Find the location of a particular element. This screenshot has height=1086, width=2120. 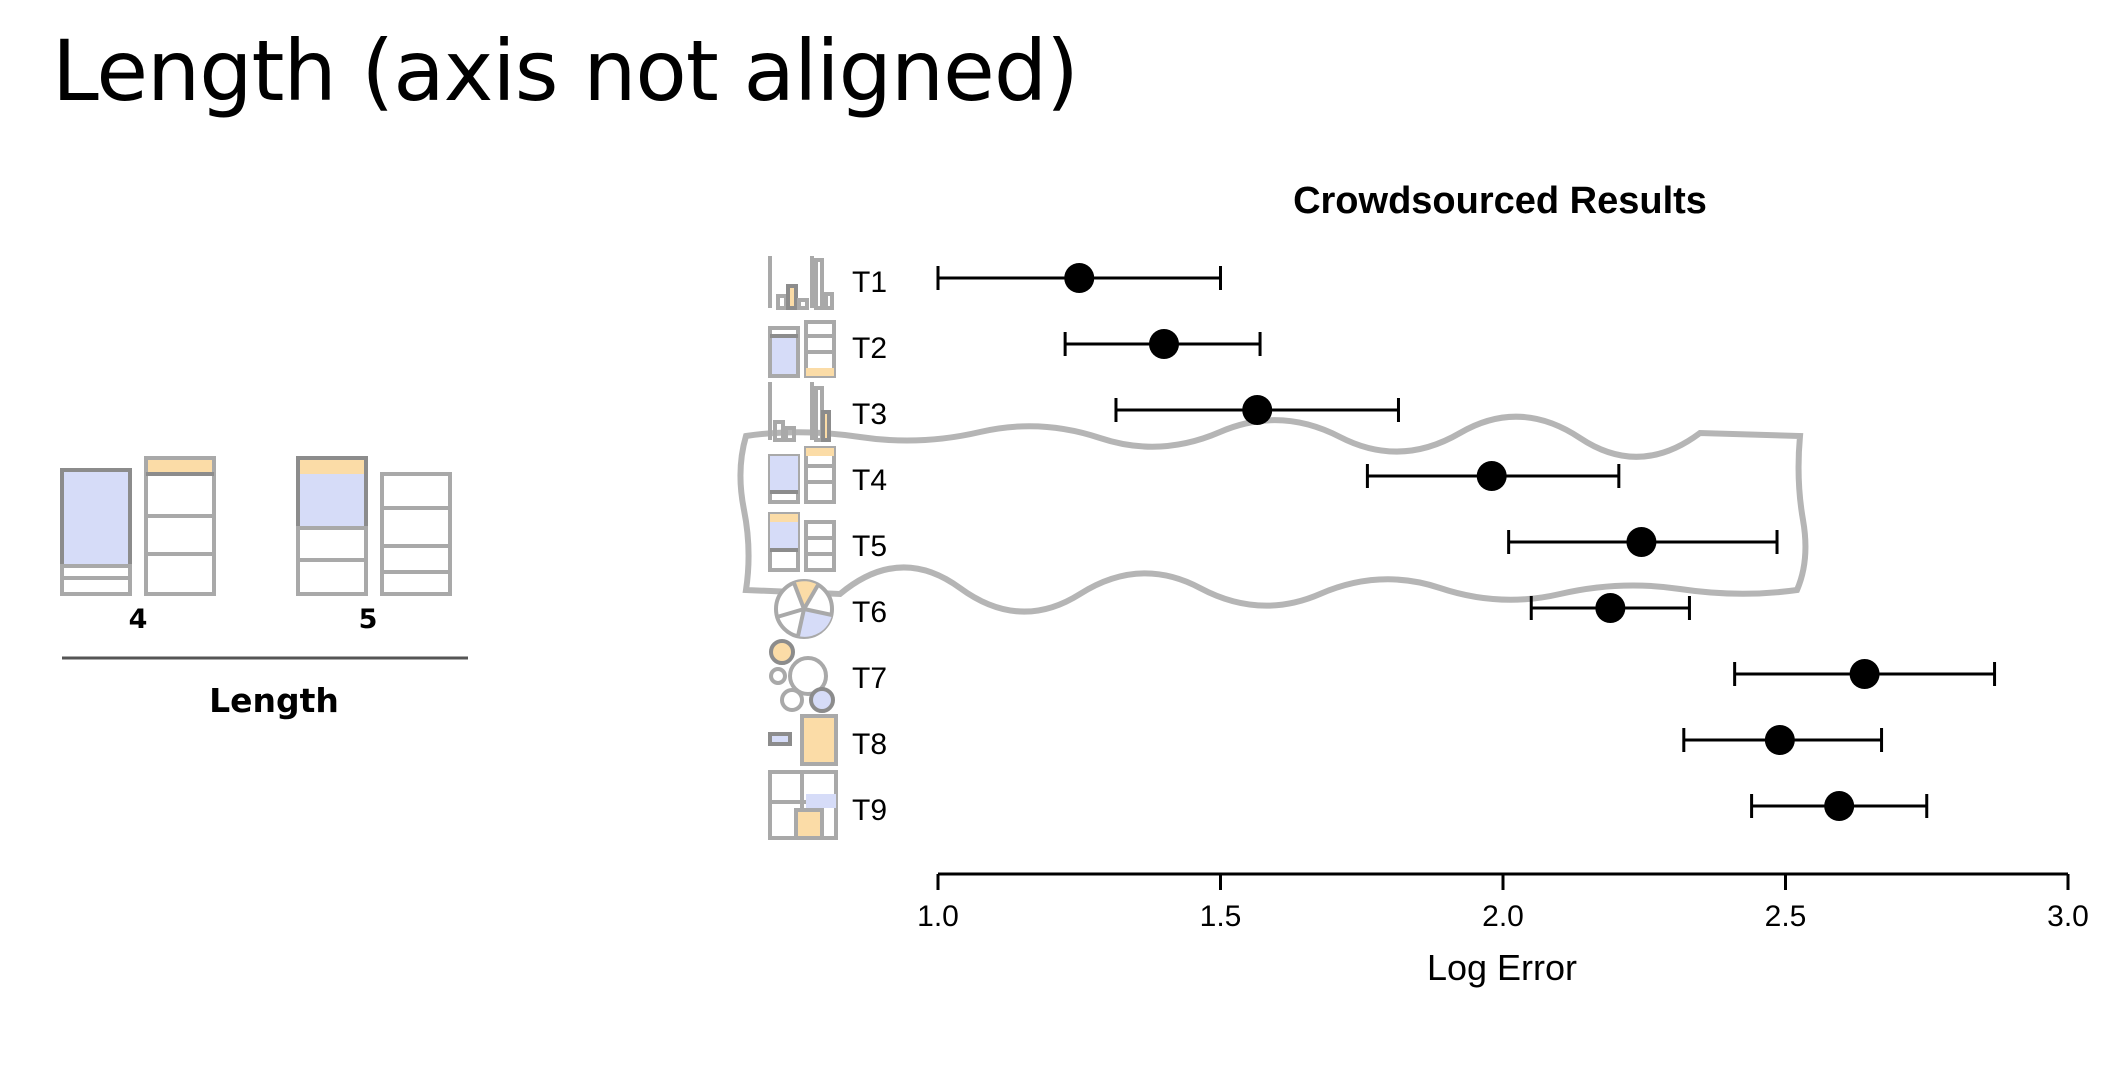

error-bar-t4 is located at coordinates (1493, 476).